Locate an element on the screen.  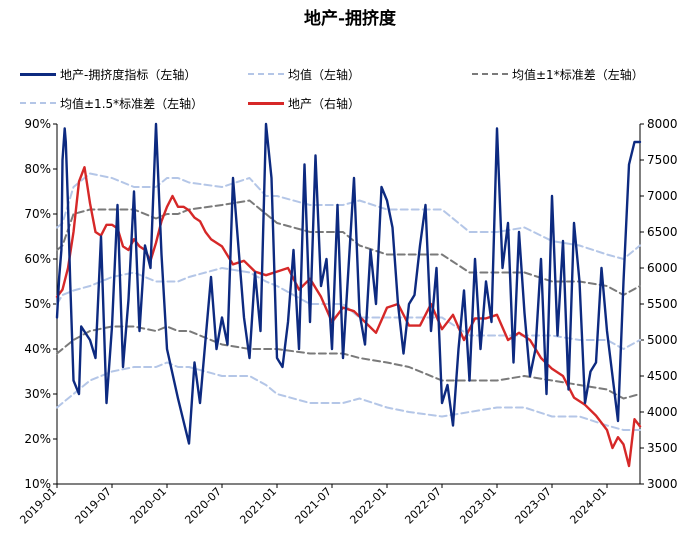
legend-mean-15sd-swatch is located at coordinates (38, 103).